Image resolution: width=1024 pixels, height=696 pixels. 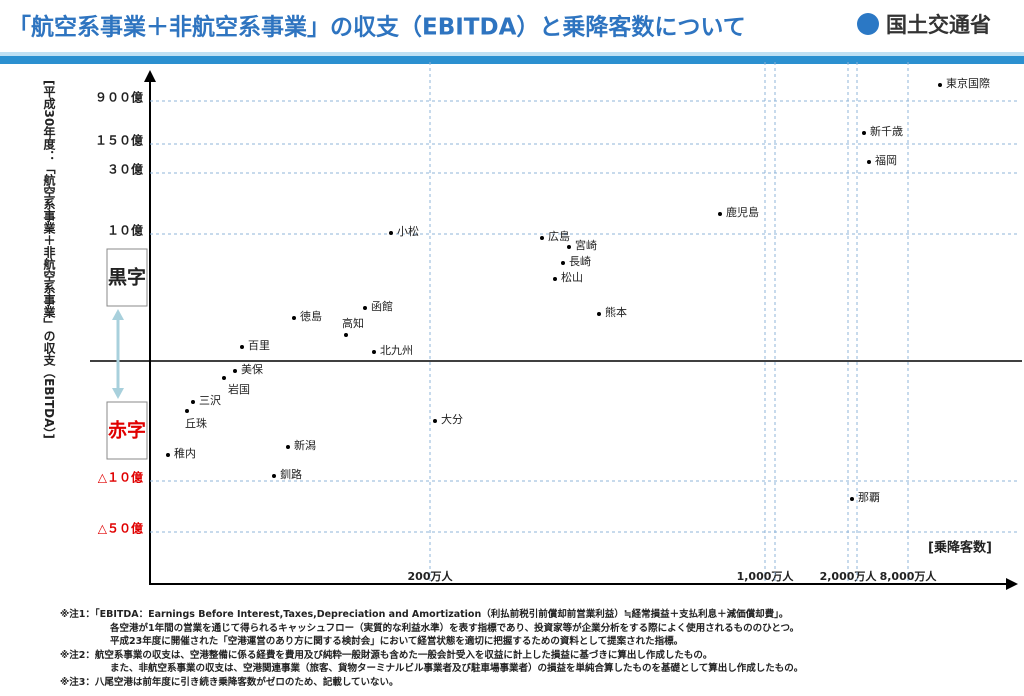 What do you see at coordinates (408, 231) in the screenshot?
I see `point-label: 小松` at bounding box center [408, 231].